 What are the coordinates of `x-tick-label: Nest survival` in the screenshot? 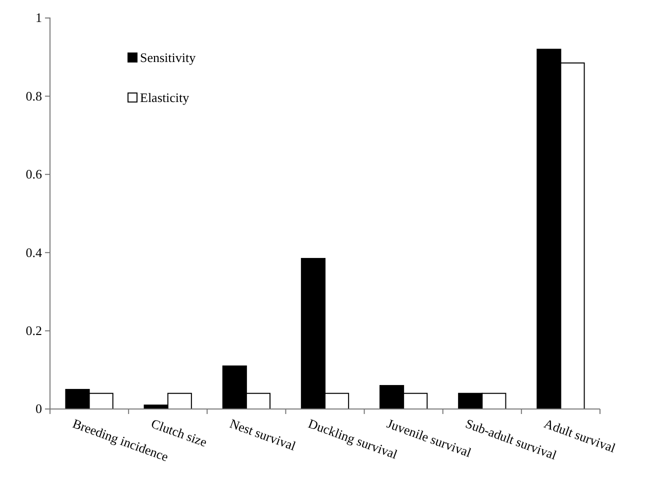 It's located at (263, 435).